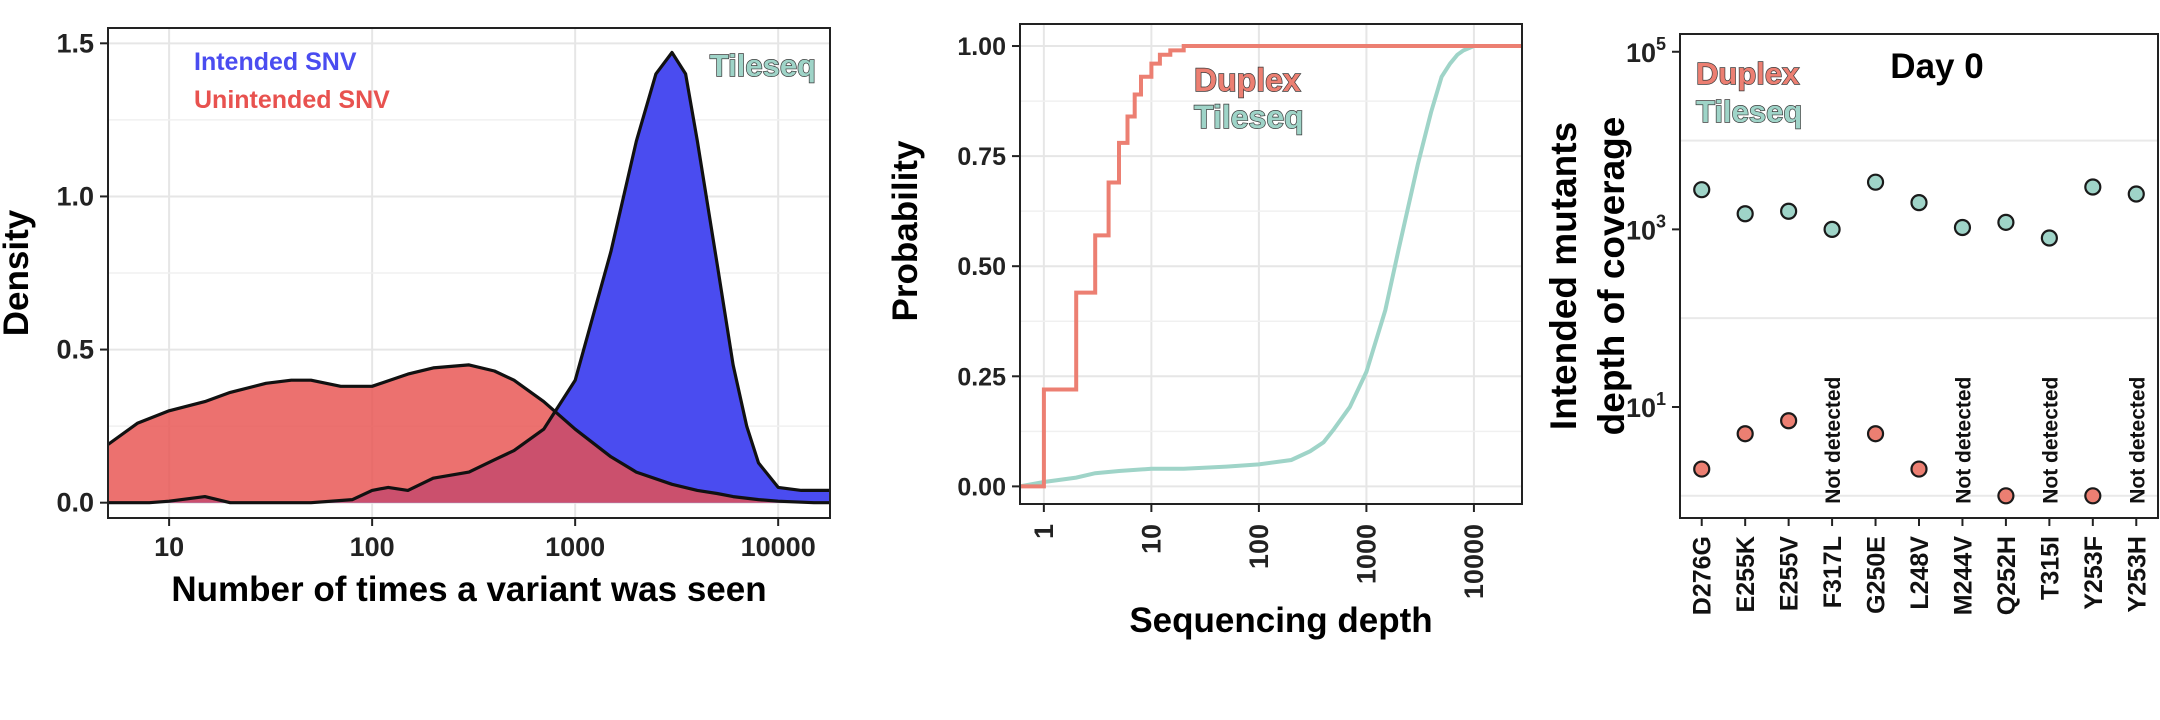 The image size is (2160, 720). I want to click on density-legend-unintended: Unintended SNV, so click(292, 100).